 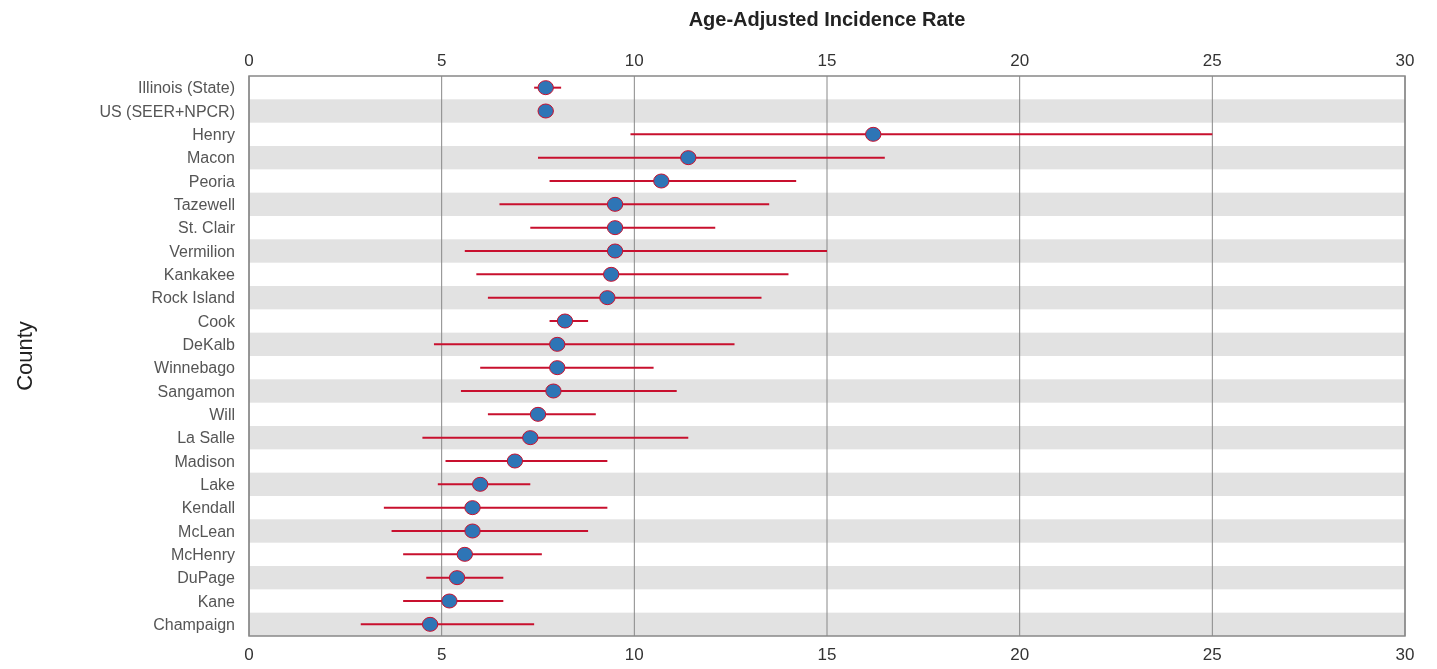 What do you see at coordinates (216, 321) in the screenshot?
I see `y-tick-label: Cook` at bounding box center [216, 321].